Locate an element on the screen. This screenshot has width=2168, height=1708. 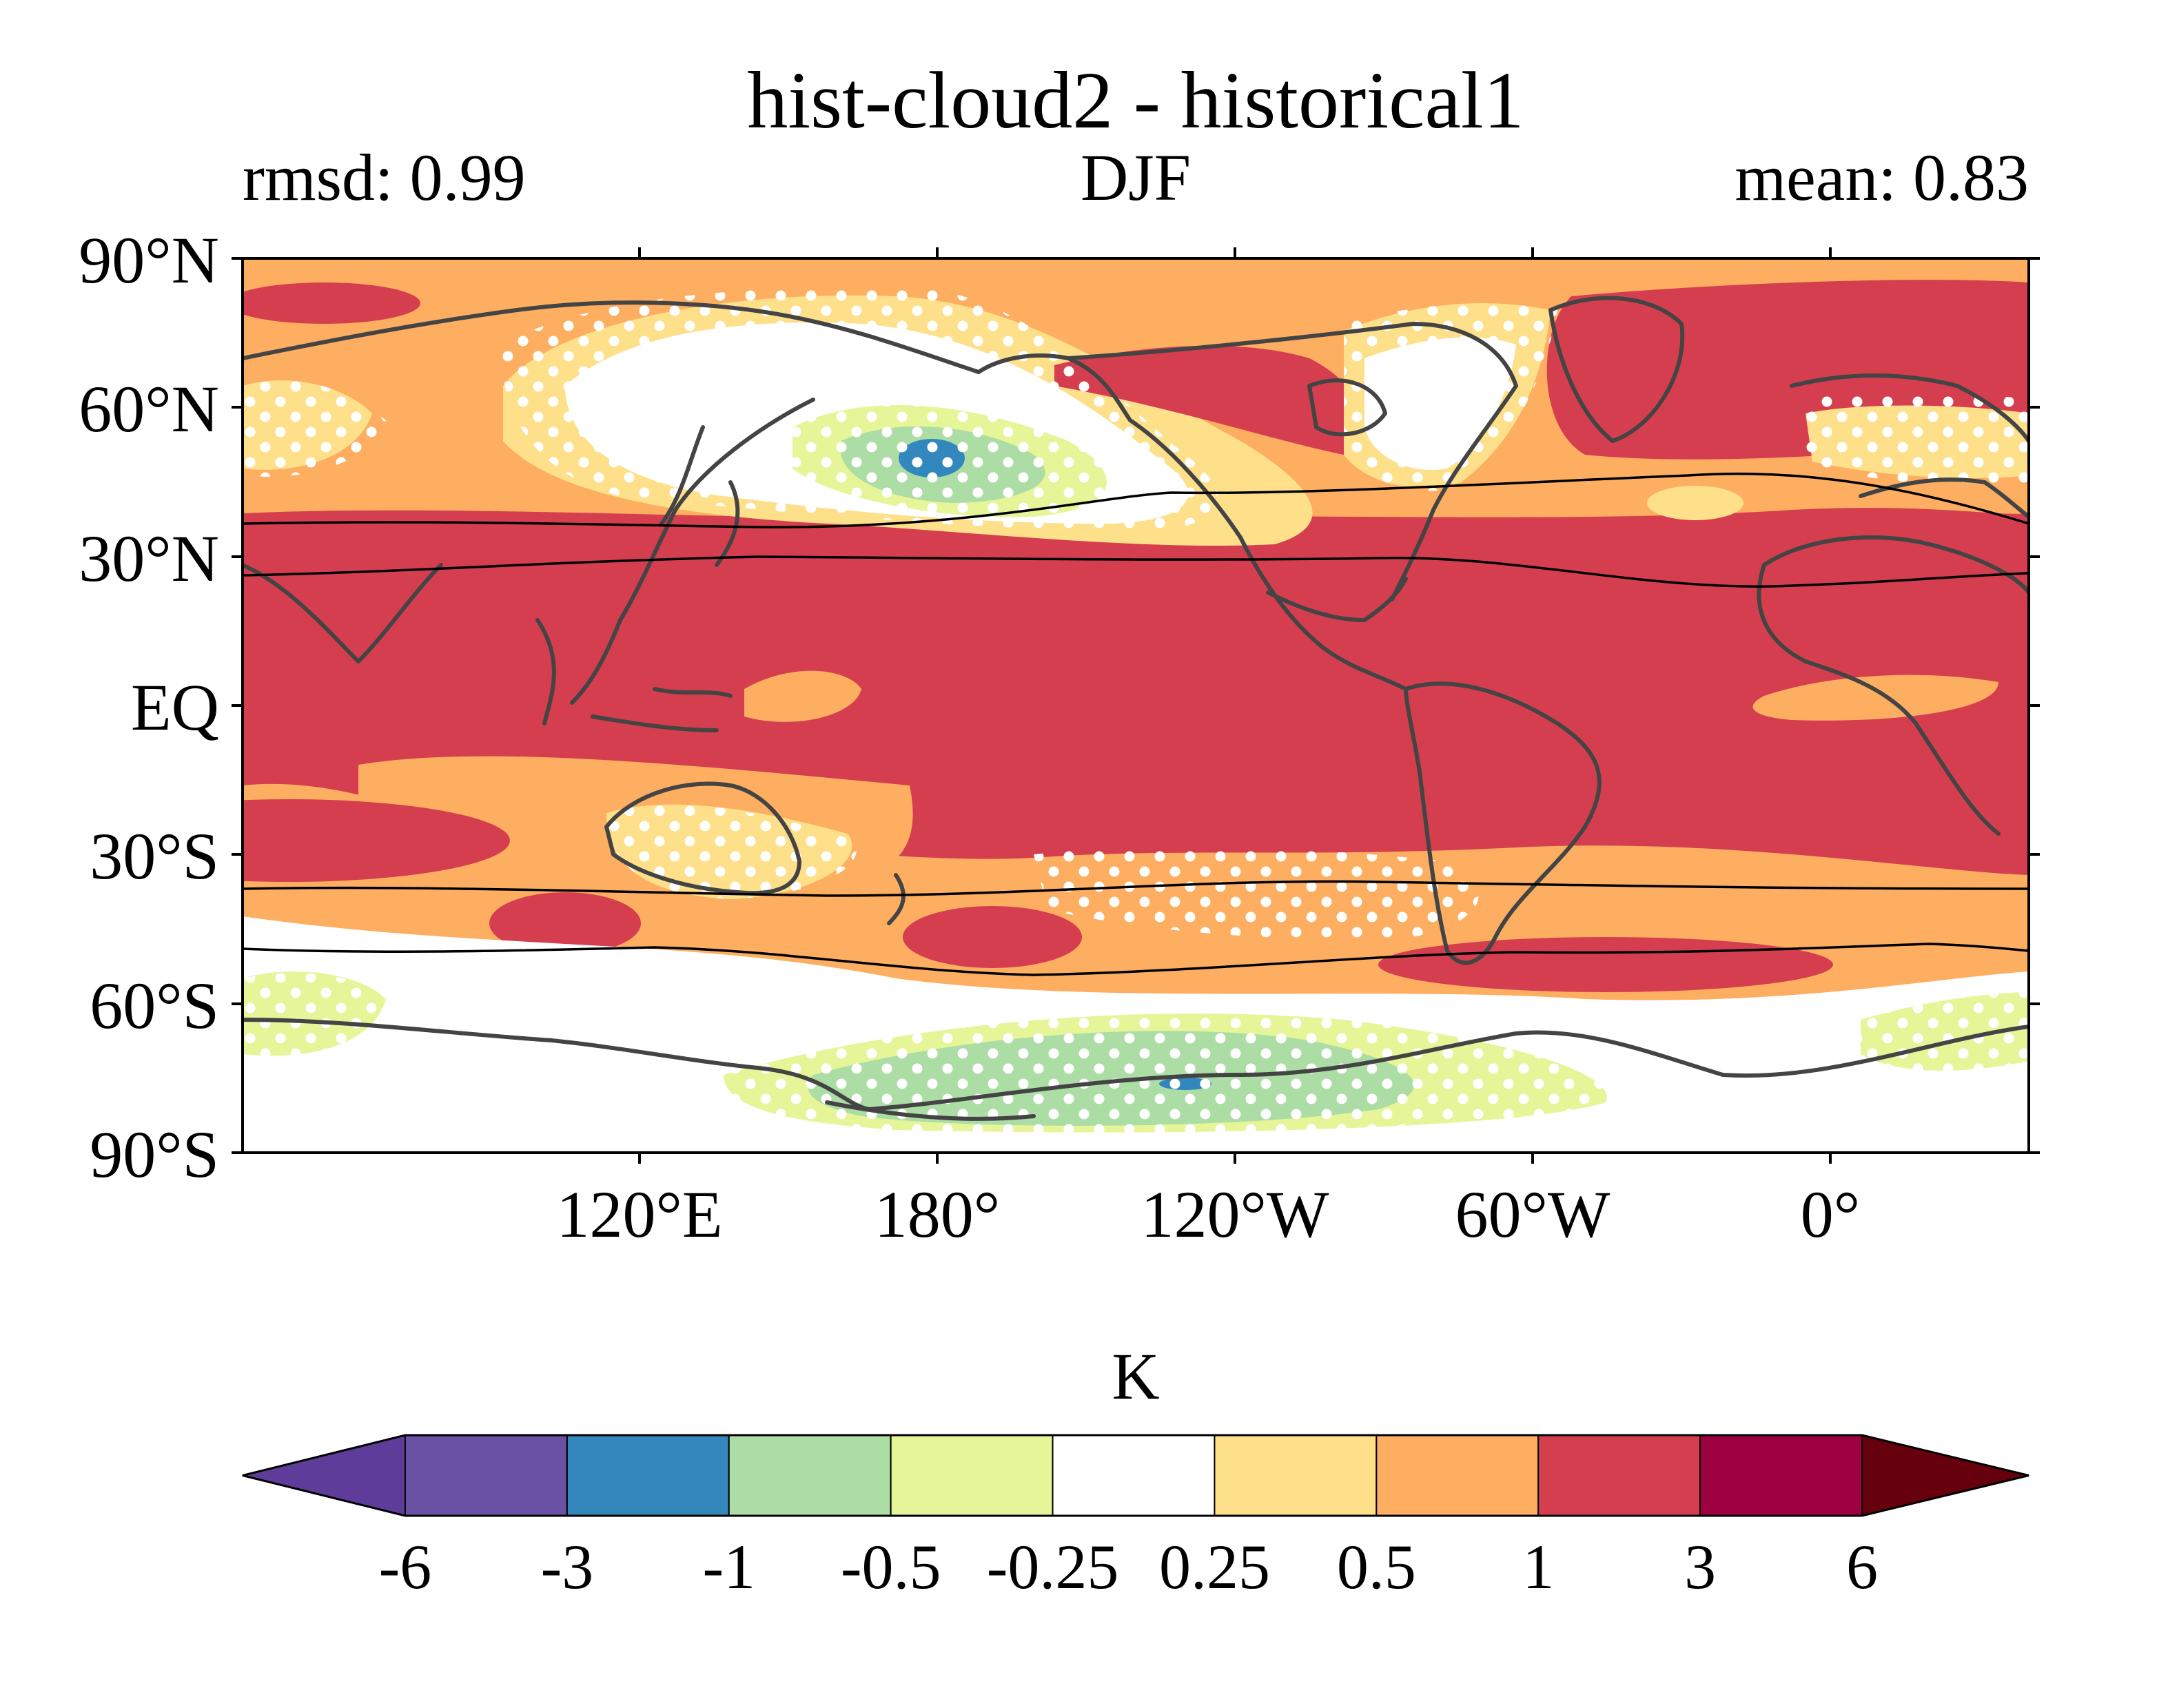
colorbar-extend-high is located at coordinates (1945, 1475).